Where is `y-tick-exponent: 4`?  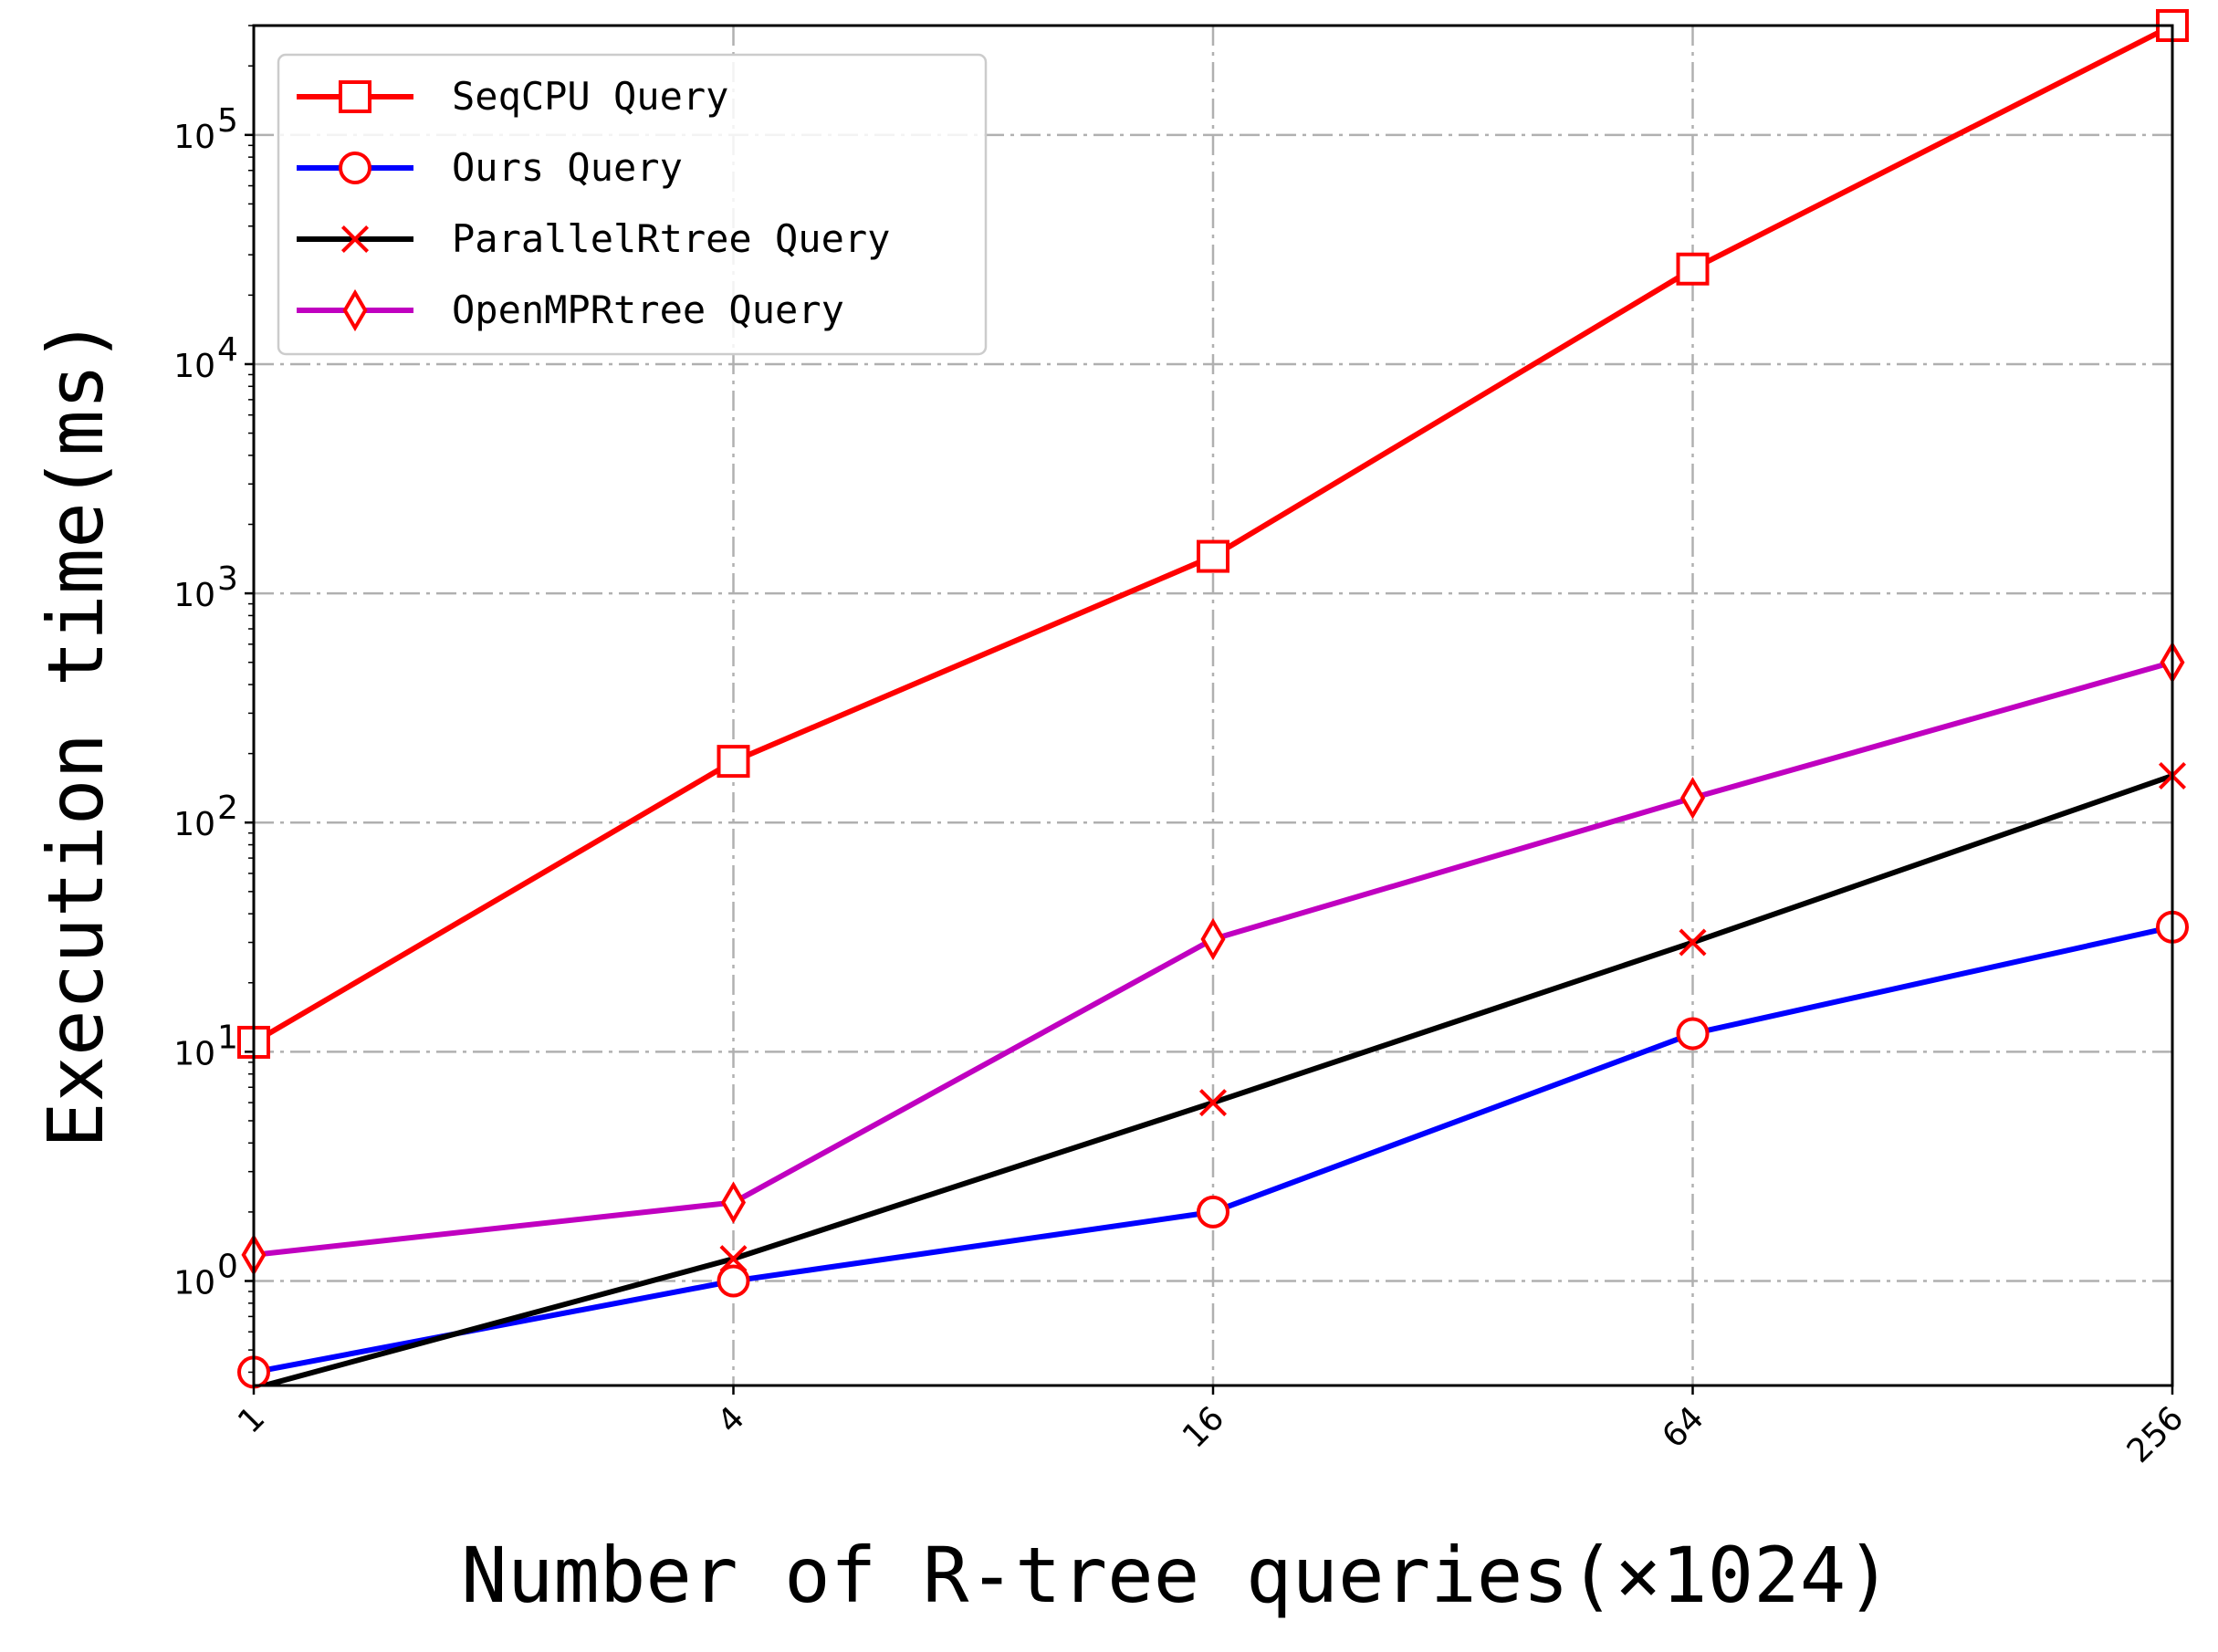 y-tick-exponent: 4 is located at coordinates (227, 350).